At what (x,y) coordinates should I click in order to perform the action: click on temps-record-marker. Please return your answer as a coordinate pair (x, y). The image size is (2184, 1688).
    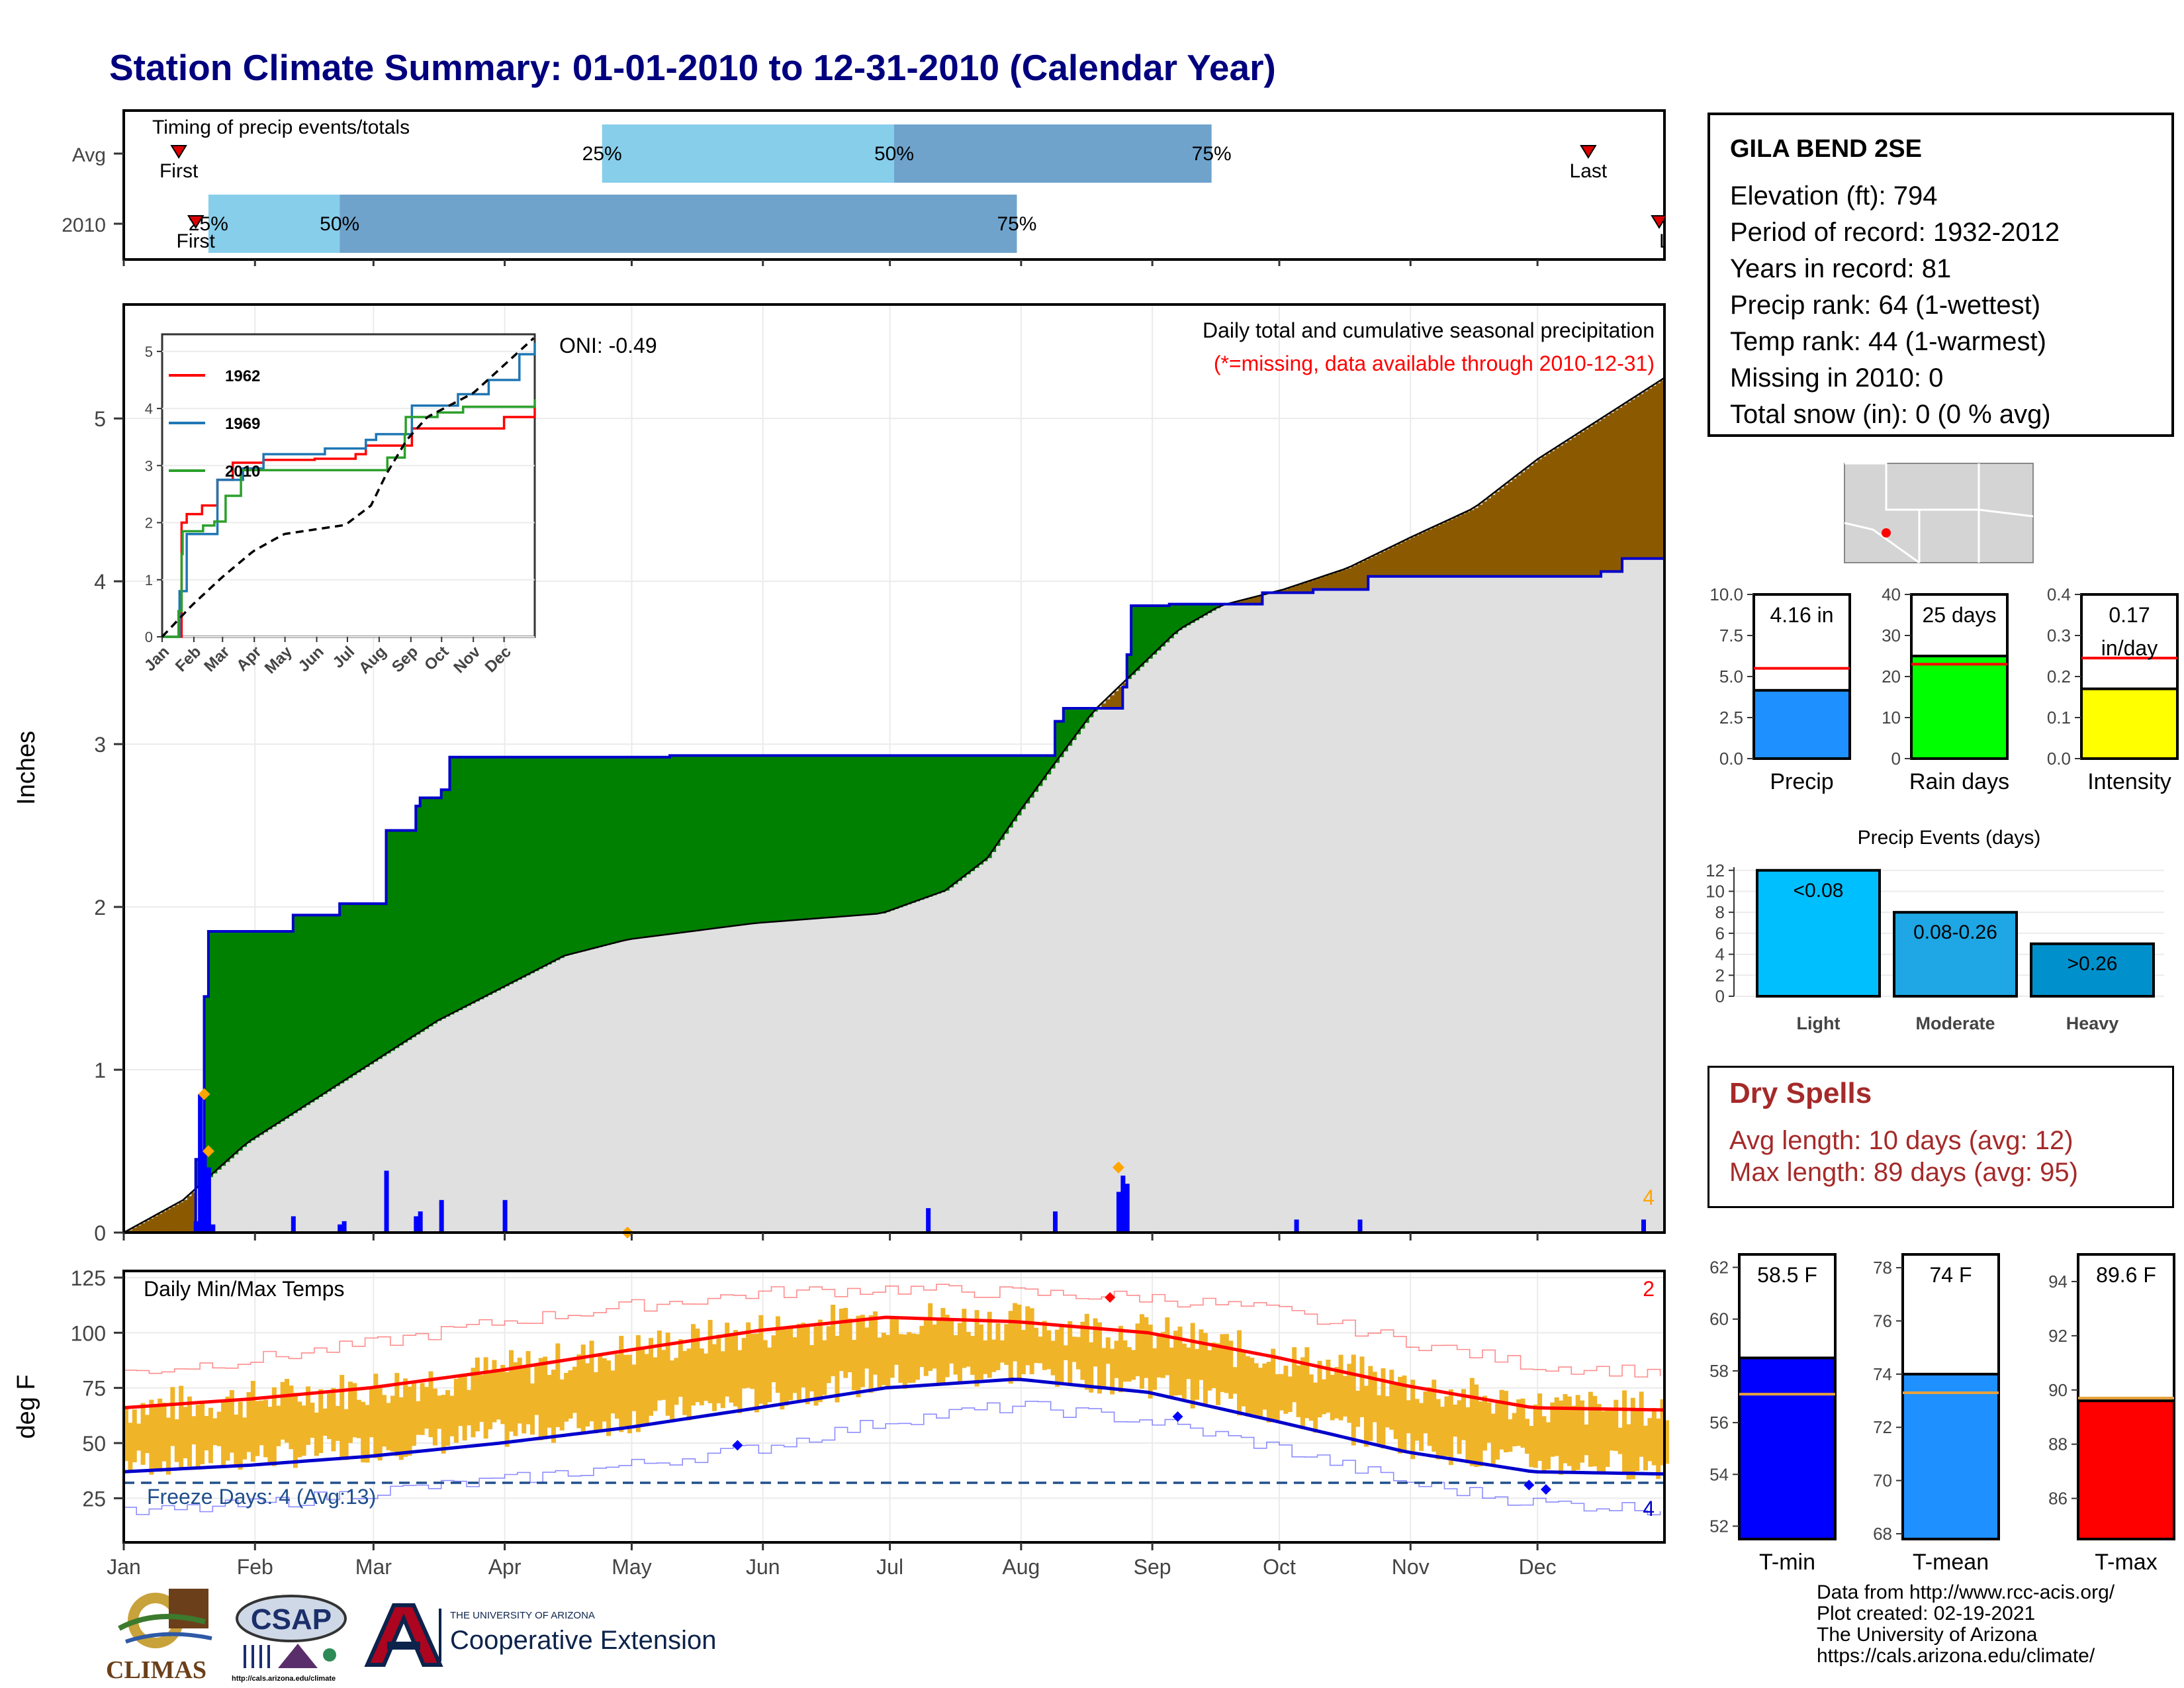
    Looking at the image, I should click on (1177, 1416).